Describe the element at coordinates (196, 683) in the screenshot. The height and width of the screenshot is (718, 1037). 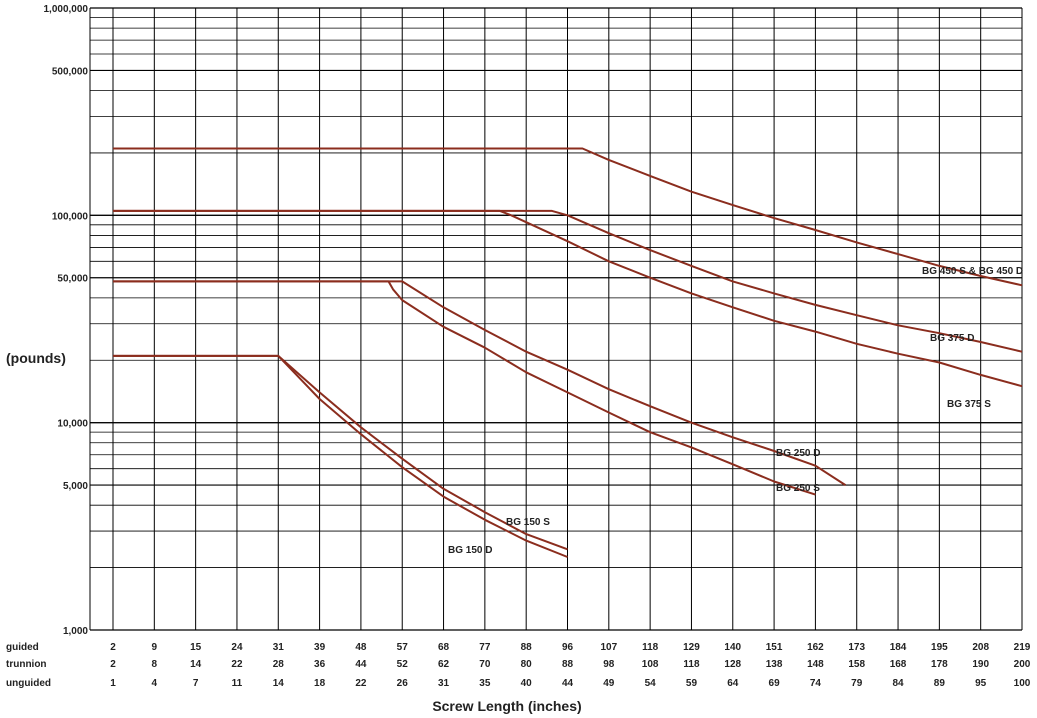
I see `x-tick-label: 7` at that location.